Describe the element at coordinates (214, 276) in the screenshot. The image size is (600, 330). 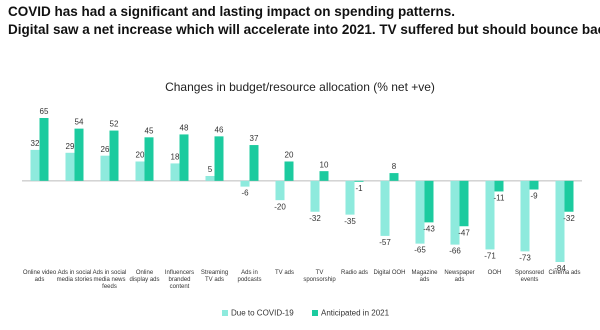
I see `x-tick-label: Streaming TV ads` at that location.